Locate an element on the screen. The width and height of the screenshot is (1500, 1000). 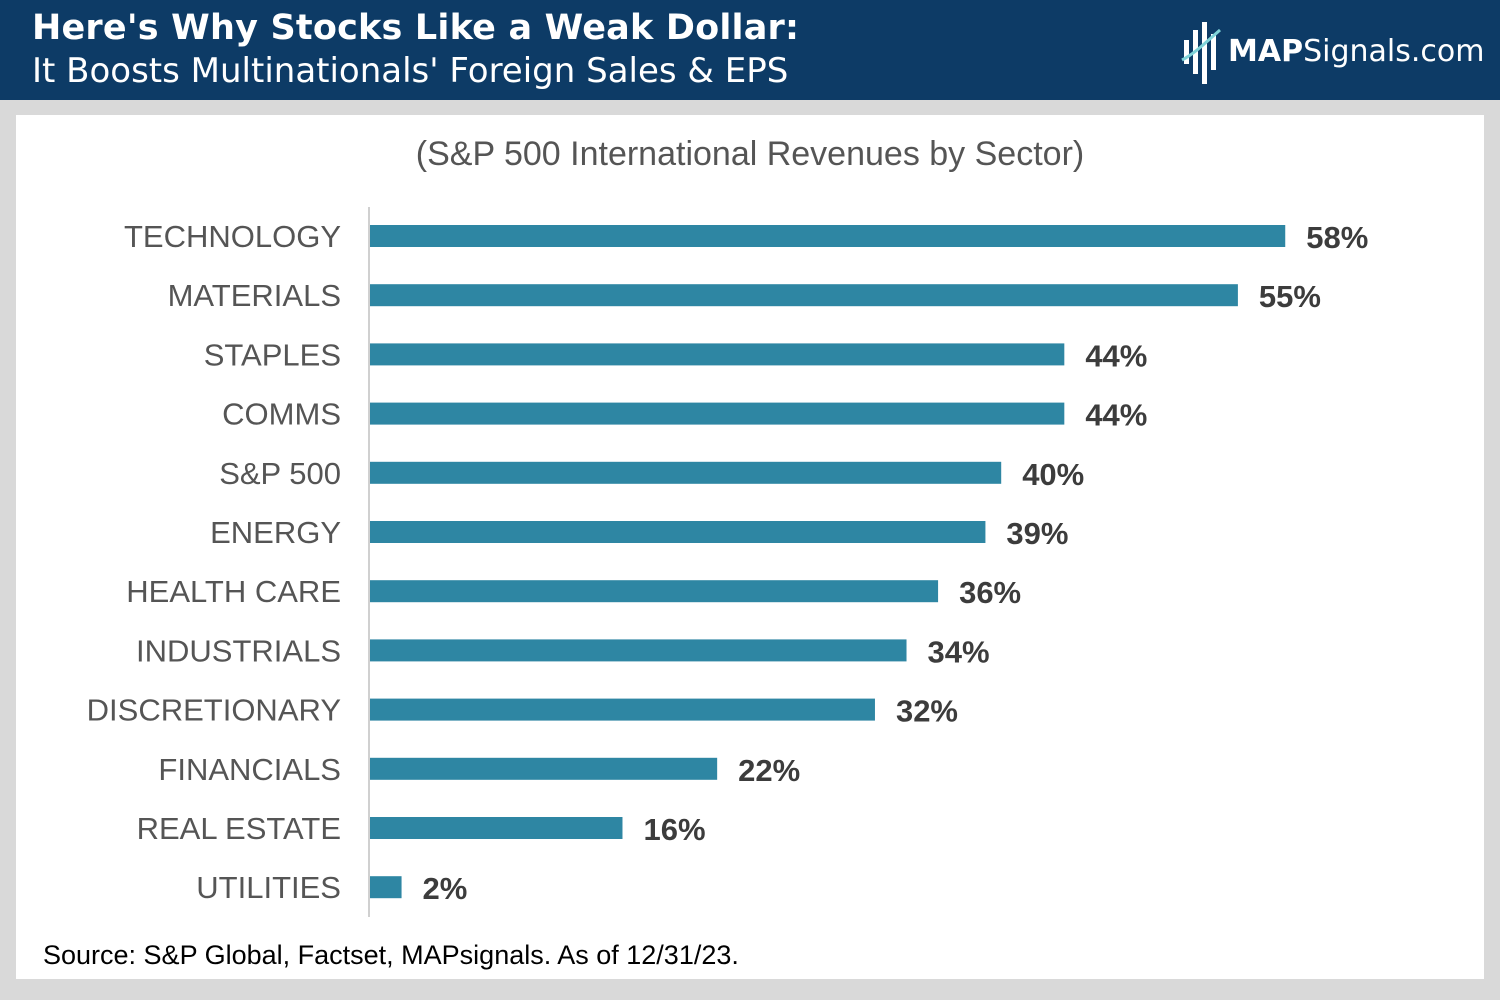
value-label-financials: 22% is located at coordinates (769, 770).